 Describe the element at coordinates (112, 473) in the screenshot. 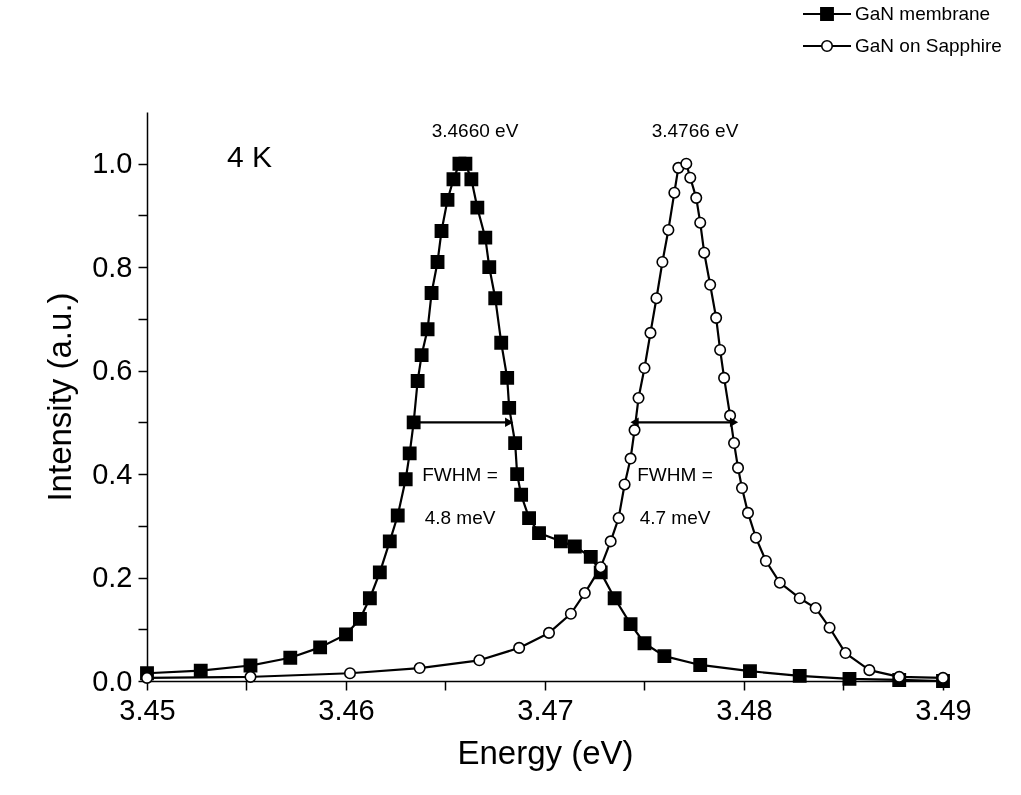

I see `y-tick-label: 0.4` at that location.